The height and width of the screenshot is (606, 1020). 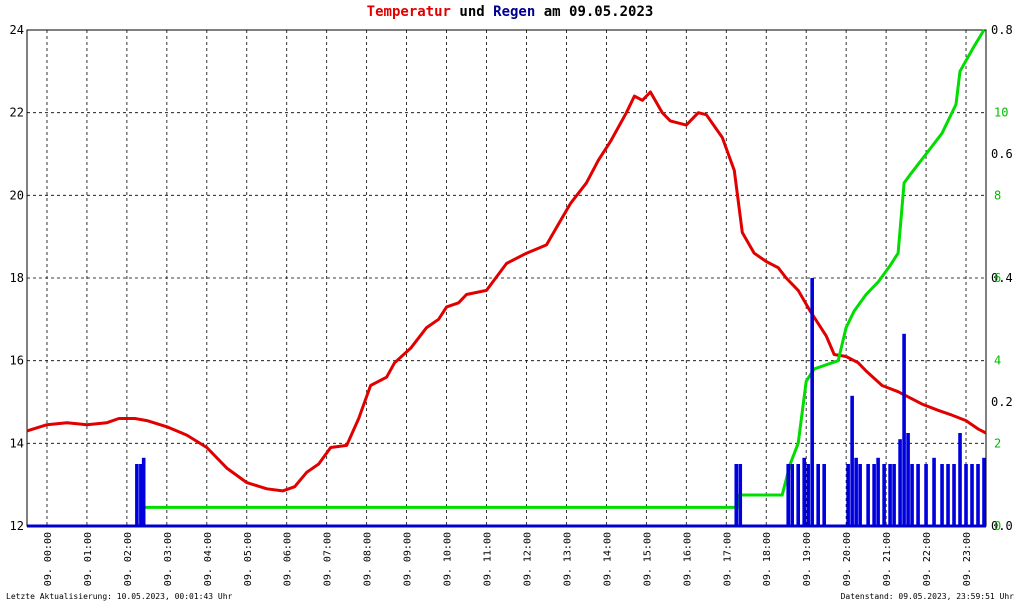 I want to click on x-tick-label: 09. 17:00, so click(x=727, y=559).